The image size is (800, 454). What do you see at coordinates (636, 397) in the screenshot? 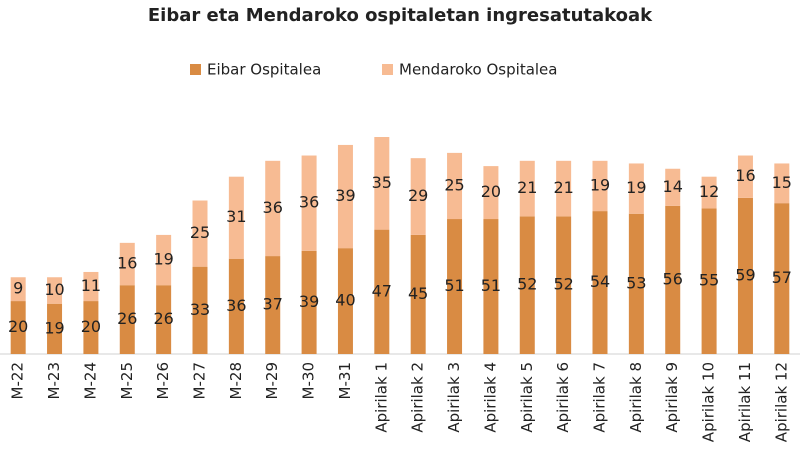
I see `x-tick-label: Apirilak 8` at bounding box center [636, 397].